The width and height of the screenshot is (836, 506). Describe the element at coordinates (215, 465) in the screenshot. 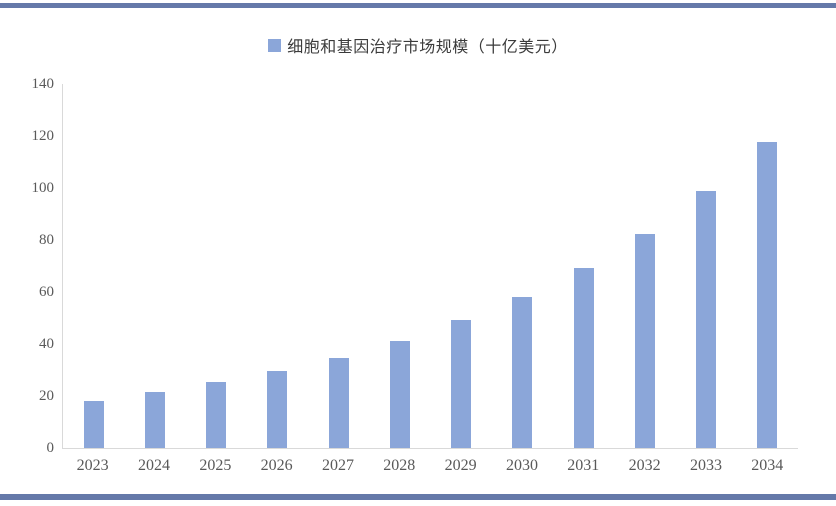

I see `x-axis-label: 2025` at that location.